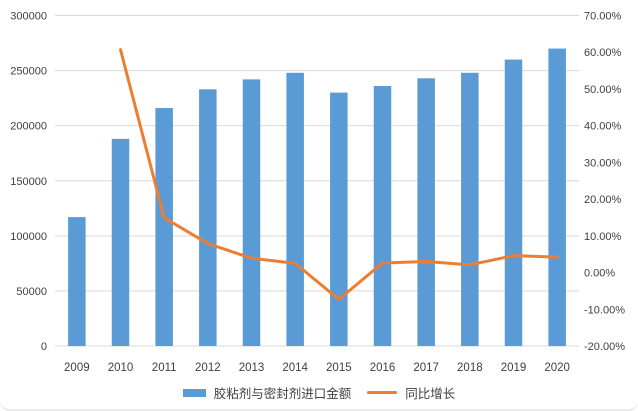 Image resolution: width=638 pixels, height=411 pixels. I want to click on bar-2012, so click(208, 217).